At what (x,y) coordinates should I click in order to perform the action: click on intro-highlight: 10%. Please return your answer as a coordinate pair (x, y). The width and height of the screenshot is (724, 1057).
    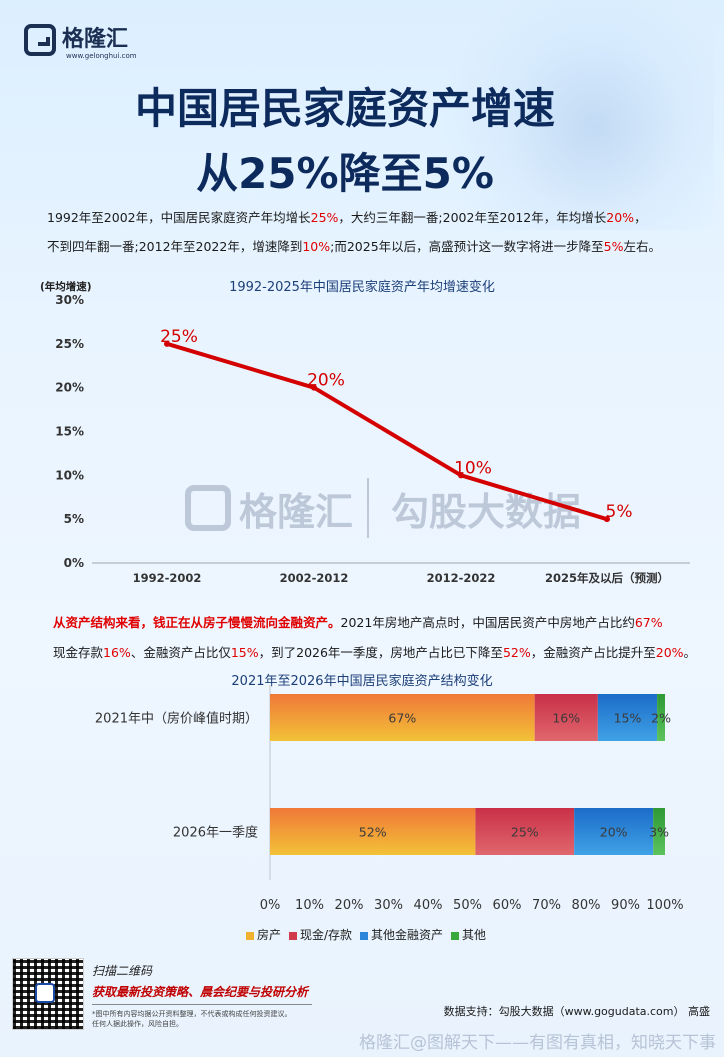
    Looking at the image, I should click on (316, 246).